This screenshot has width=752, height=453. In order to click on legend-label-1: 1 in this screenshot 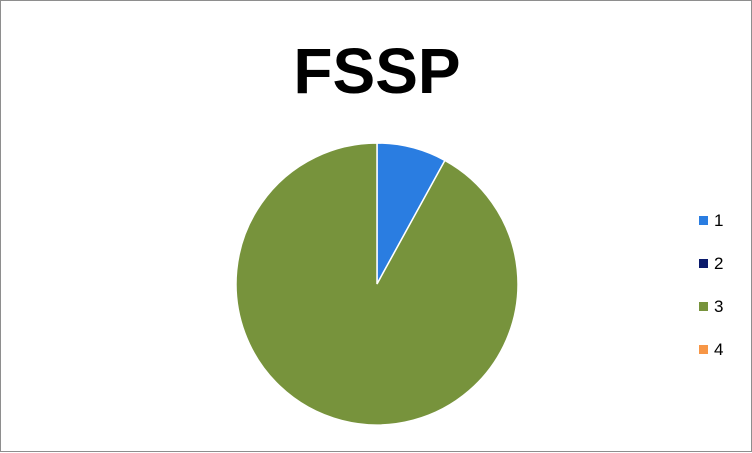, I will do `click(718, 220)`.